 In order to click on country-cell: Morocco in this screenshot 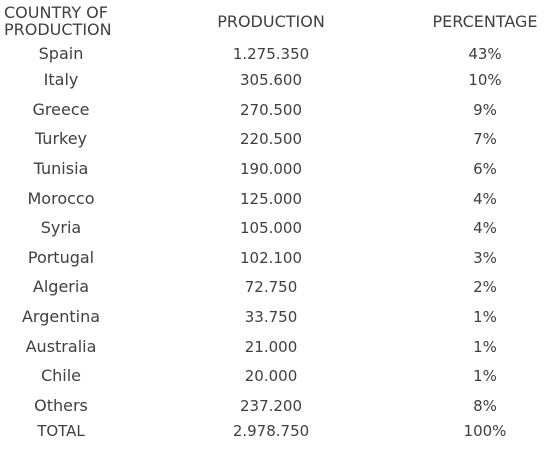, I will do `click(61, 198)`.